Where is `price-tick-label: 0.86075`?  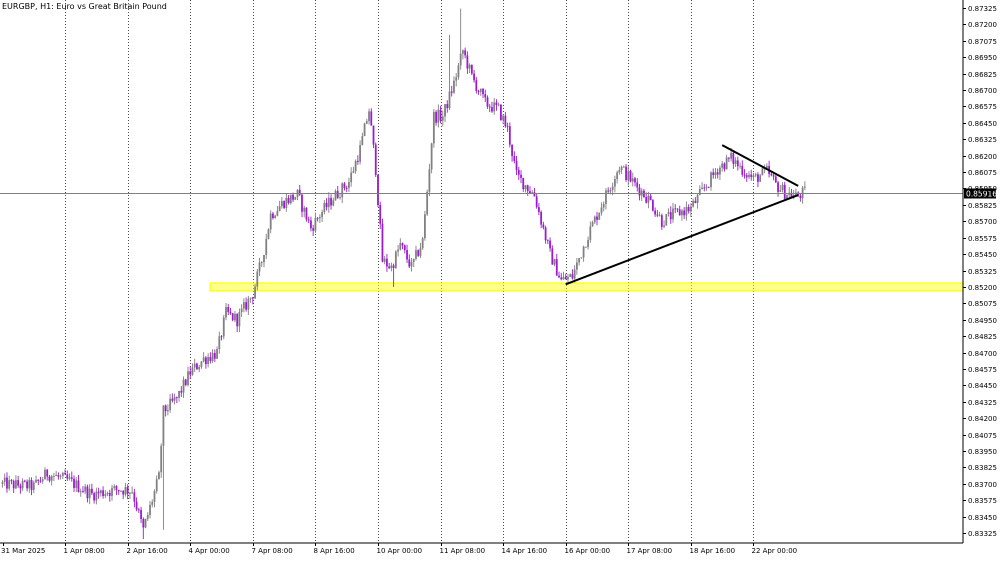
price-tick-label: 0.86075 is located at coordinates (982, 173).